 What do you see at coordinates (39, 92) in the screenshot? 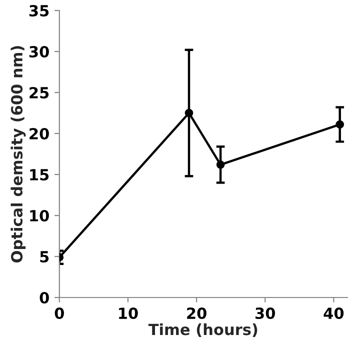
I see `y-tick-label: 25` at bounding box center [39, 92].